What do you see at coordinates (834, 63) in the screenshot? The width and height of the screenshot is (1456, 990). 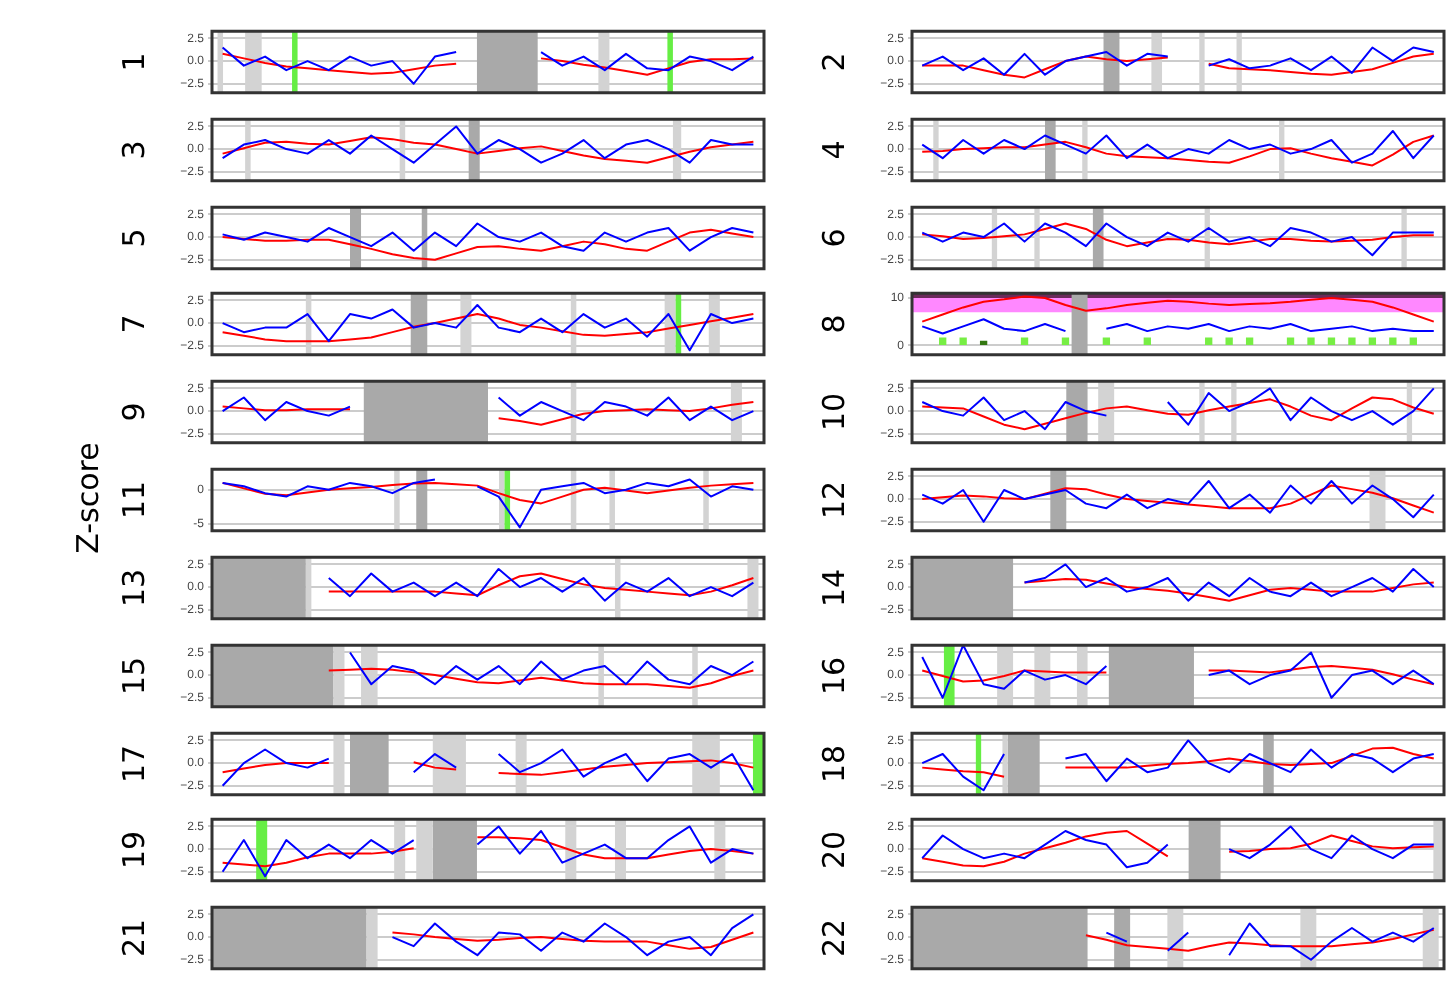 I see `y-axis-title: 2` at bounding box center [834, 63].